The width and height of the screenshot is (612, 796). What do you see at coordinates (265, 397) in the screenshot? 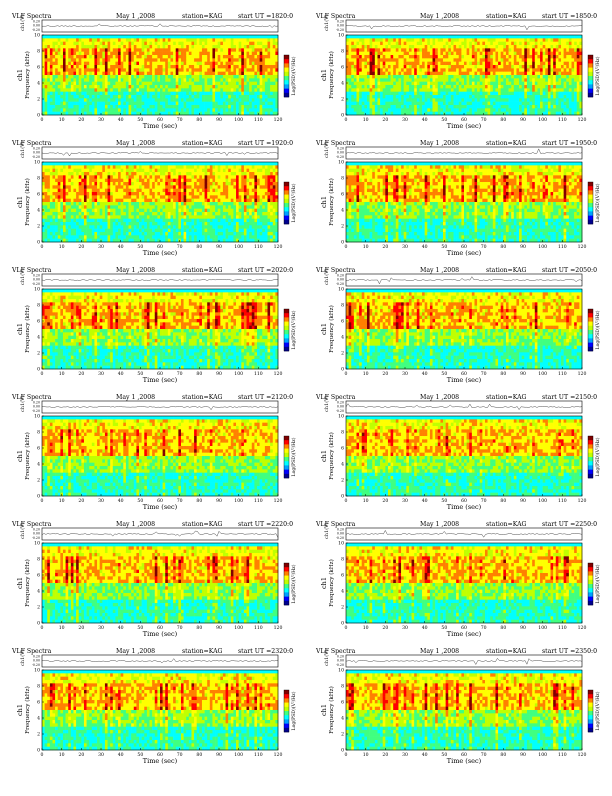
I see `panel-start-ut: start UT =2120:0` at bounding box center [265, 397].